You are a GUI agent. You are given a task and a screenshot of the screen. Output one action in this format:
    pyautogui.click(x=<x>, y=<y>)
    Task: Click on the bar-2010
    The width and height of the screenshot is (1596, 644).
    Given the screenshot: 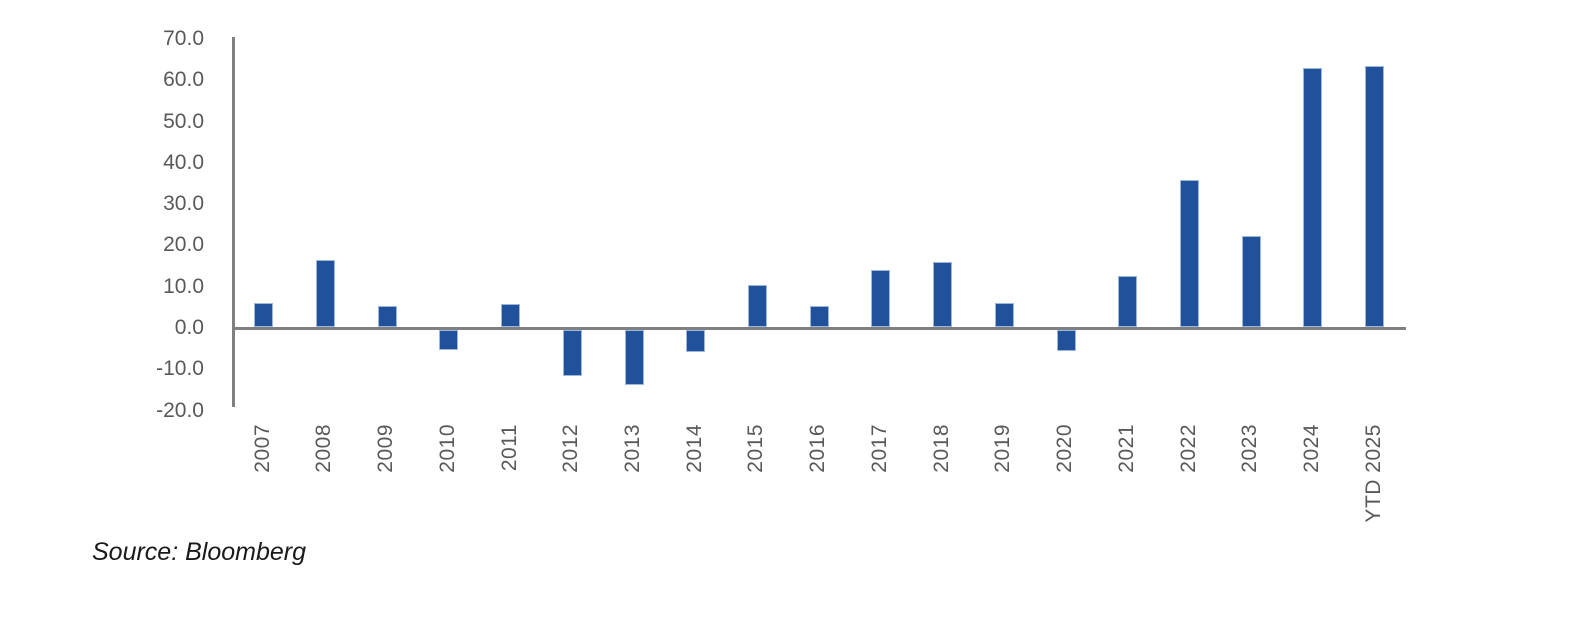 What is the action you would take?
    pyautogui.click(x=449, y=340)
    